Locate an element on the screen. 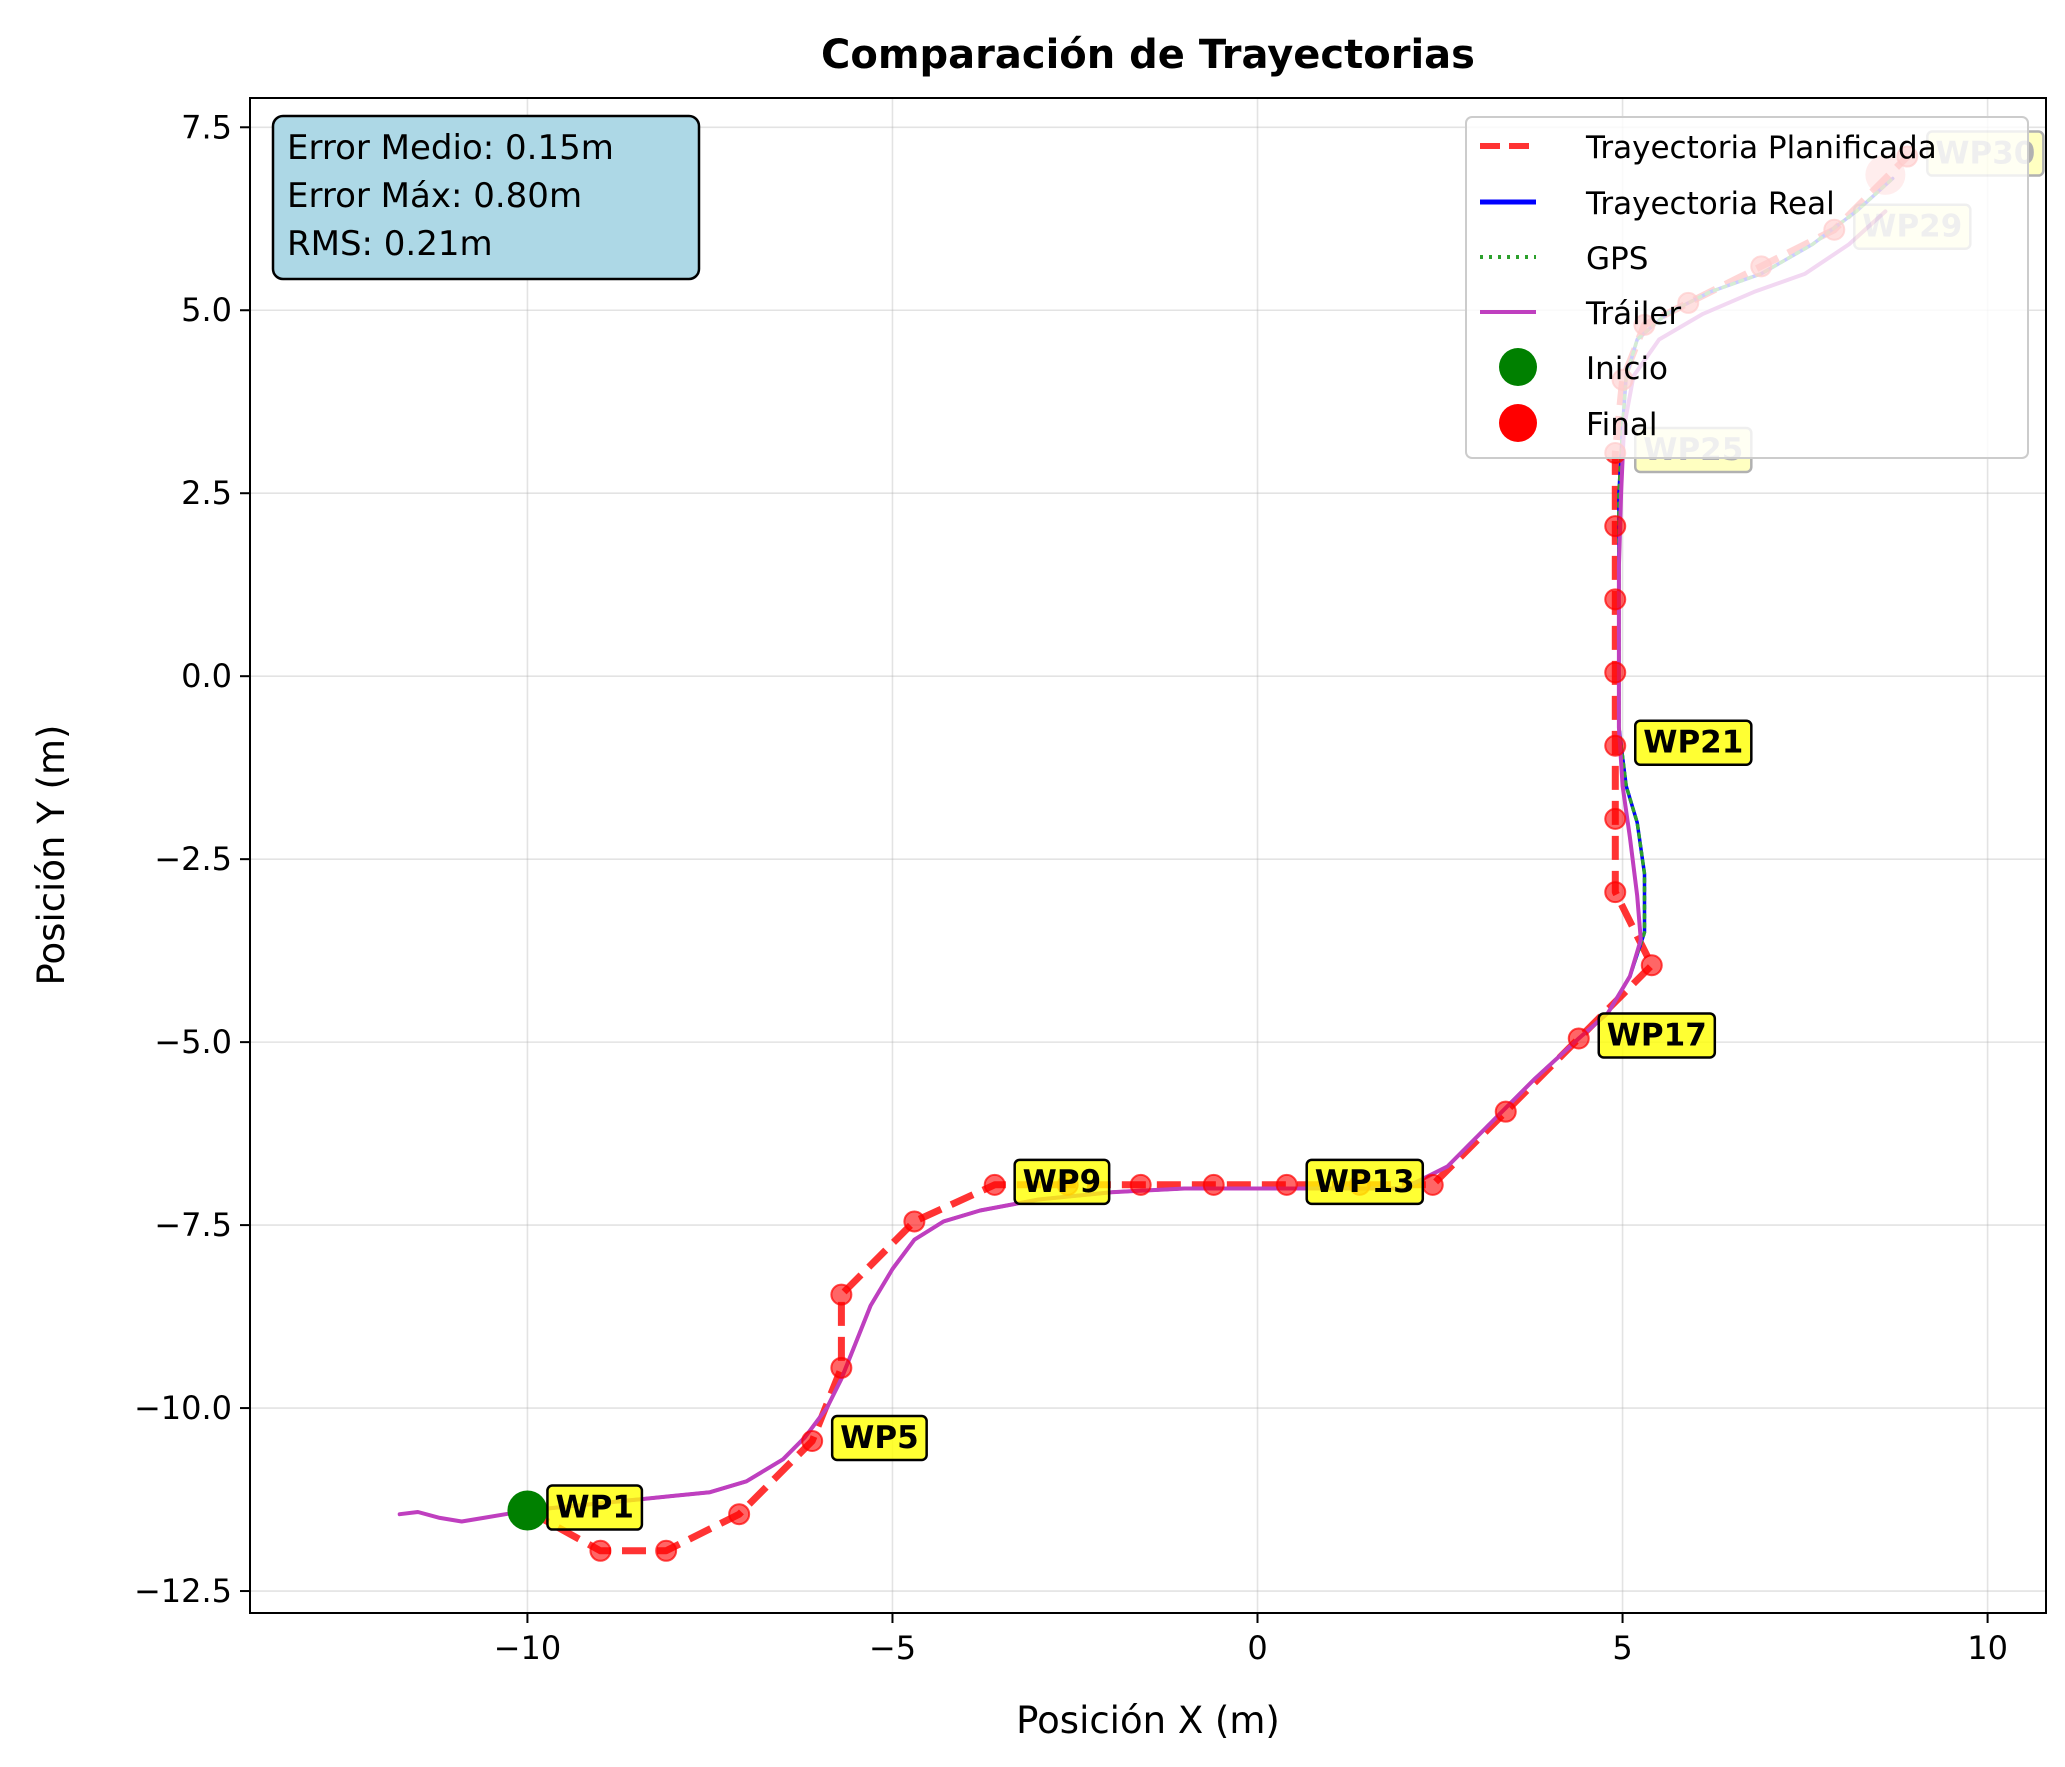 The image size is (2065, 1767). waypoint-label: WP13 is located at coordinates (1365, 1182).